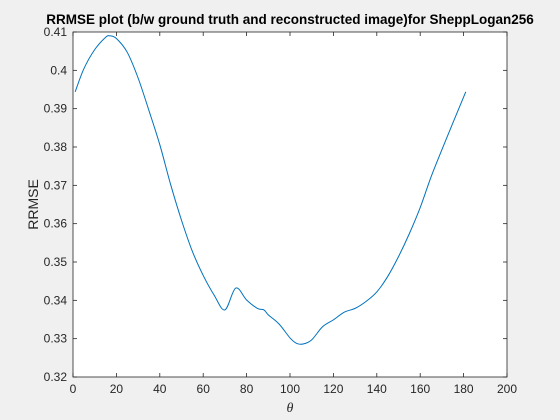 This screenshot has height=420, width=560. Describe the element at coordinates (56, 377) in the screenshot. I see `y-tick-label: 0.32` at that location.